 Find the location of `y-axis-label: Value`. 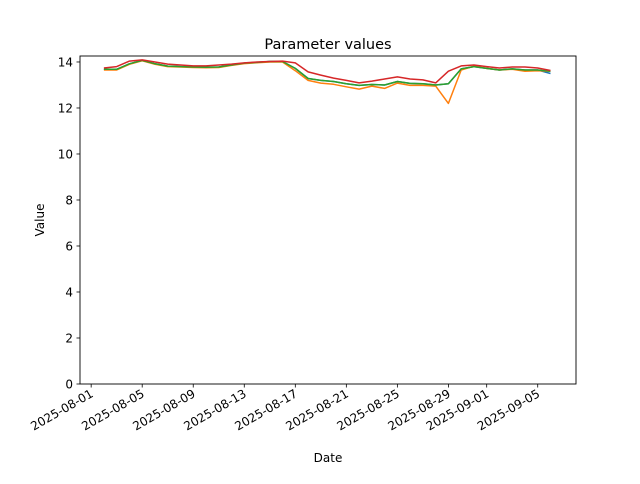

y-axis-label: Value is located at coordinates (40, 220).